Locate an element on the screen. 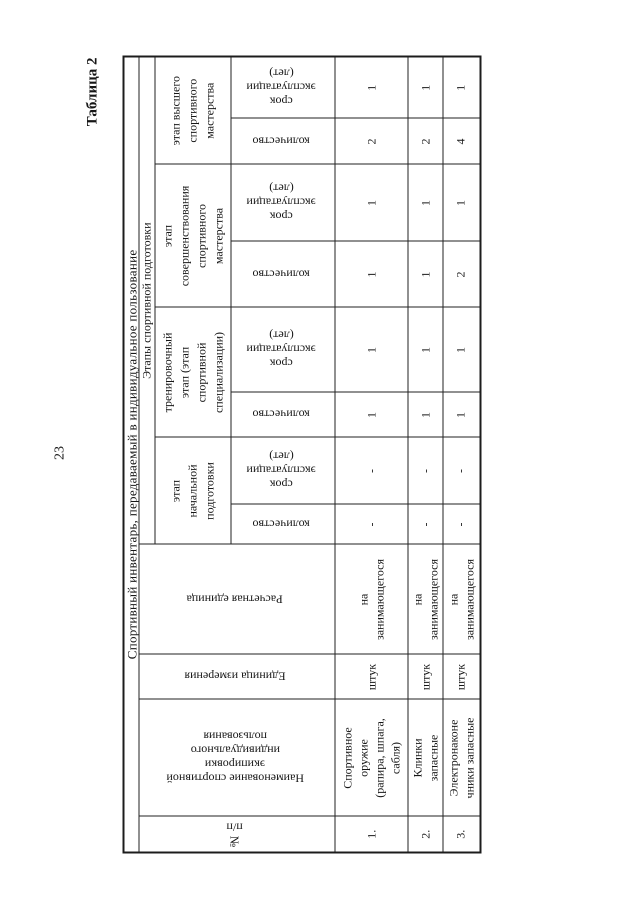 The image size is (640, 905). header-training-term: срок эксплуатации (лет) is located at coordinates (282, 349).